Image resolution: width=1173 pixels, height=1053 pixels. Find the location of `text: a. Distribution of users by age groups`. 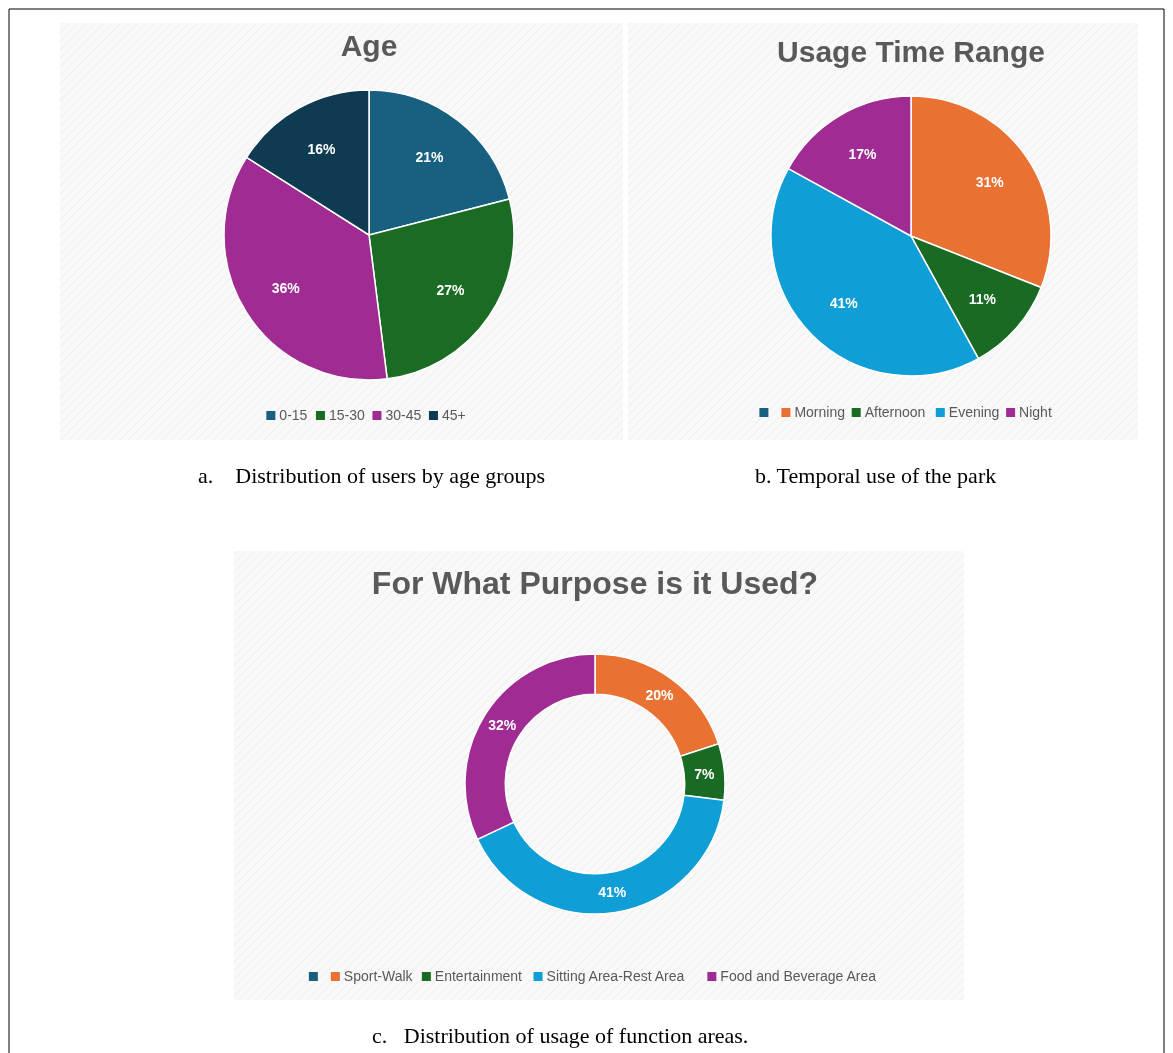

text: a. Distribution of users by age groups is located at coordinates (372, 475).